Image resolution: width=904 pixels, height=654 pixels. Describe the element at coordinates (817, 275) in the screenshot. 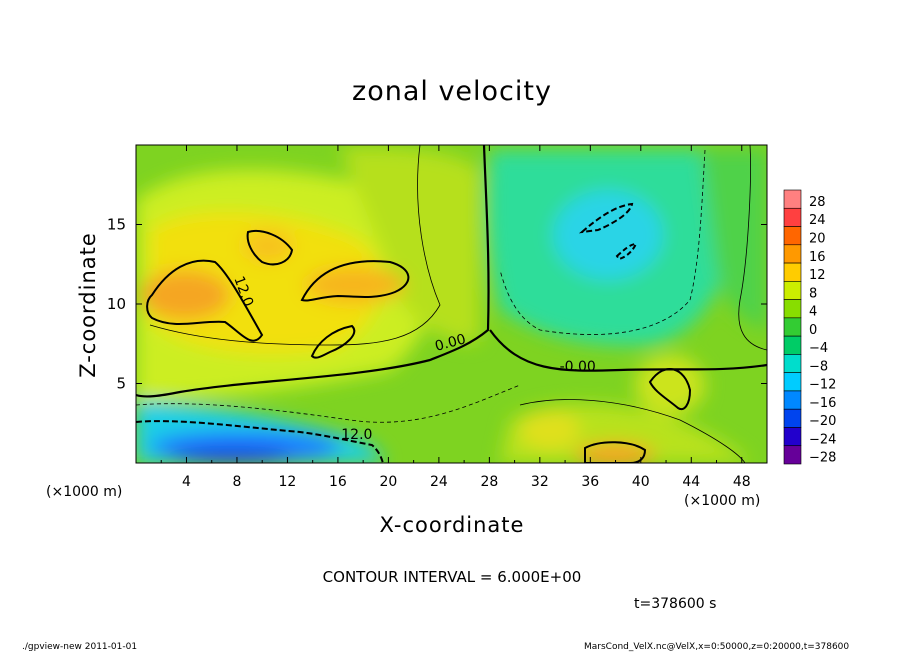

I see `colorbar-label: 12` at that location.